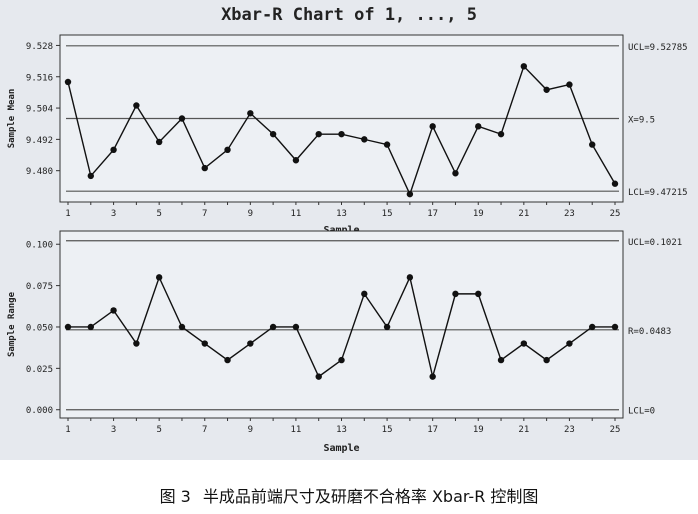 This screenshot has width=698, height=514. What do you see at coordinates (39, 78) in the screenshot?
I see `mean-y-tick-label: 9.516` at bounding box center [39, 78].